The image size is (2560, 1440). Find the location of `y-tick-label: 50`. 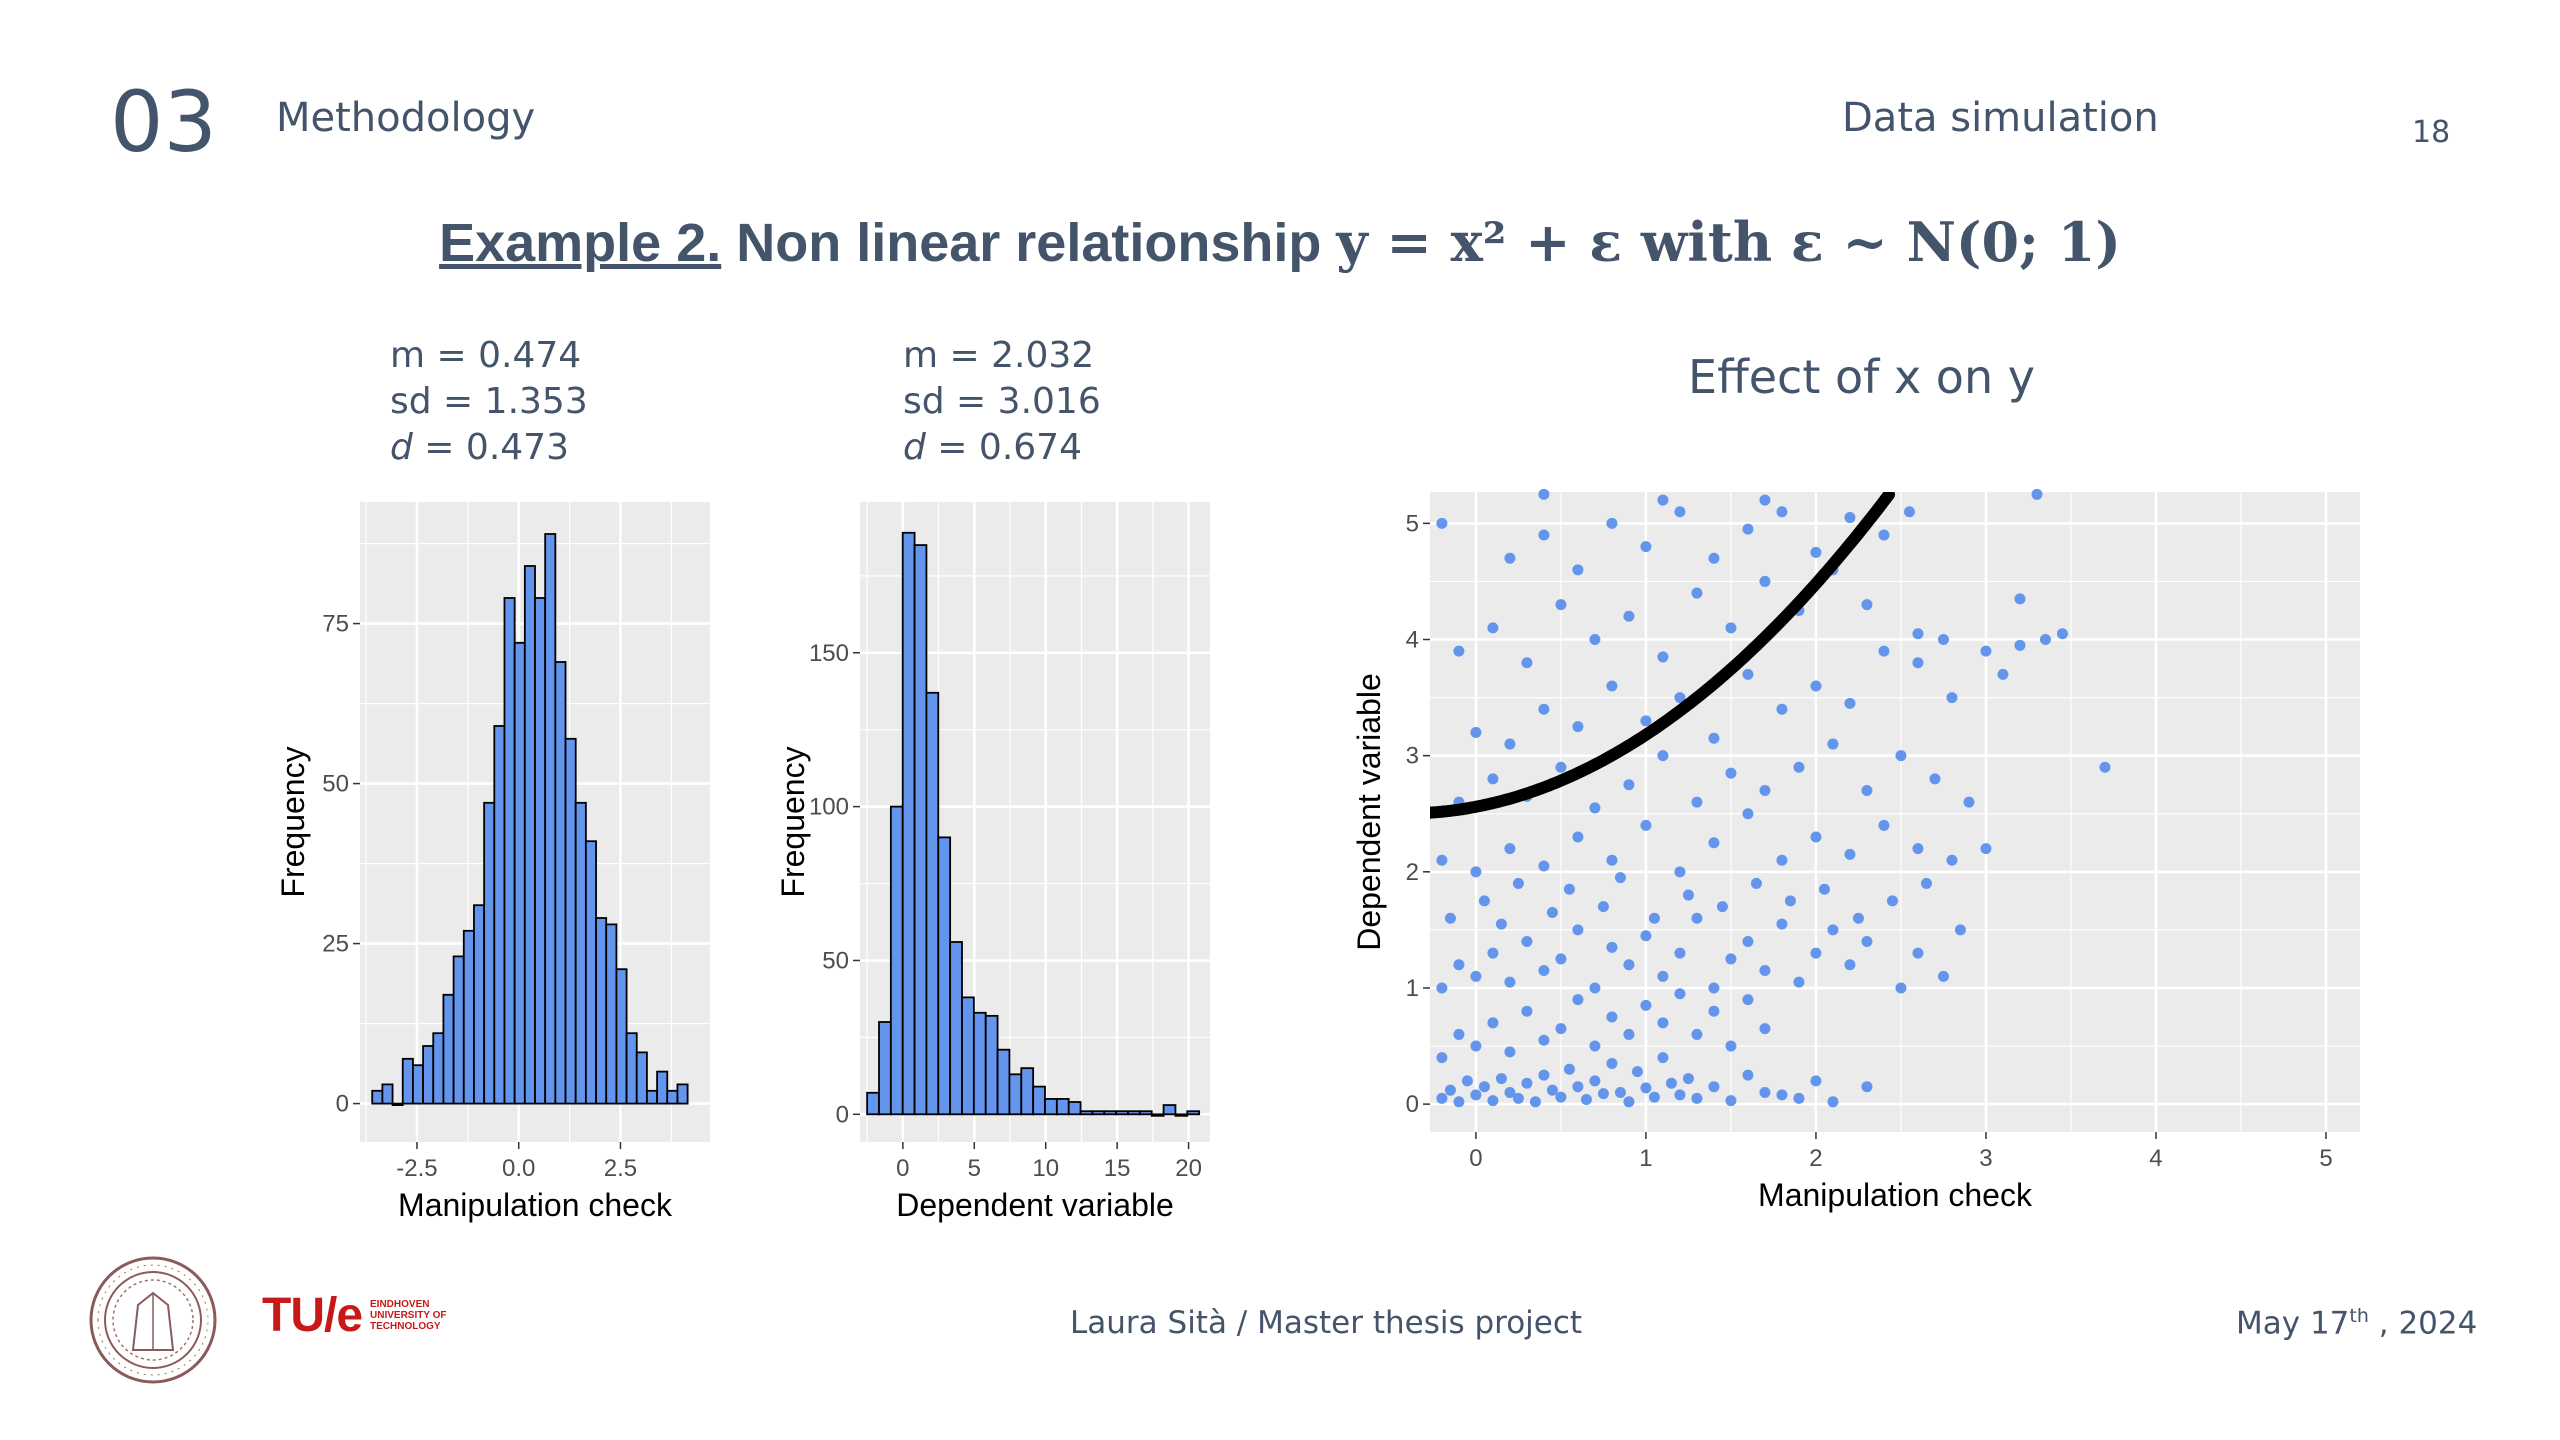

y-tick-label: 50 is located at coordinates (335, 784).